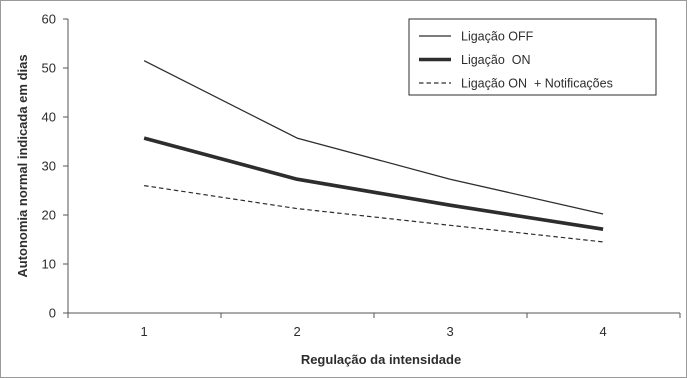  What do you see at coordinates (49, 215) in the screenshot?
I see `y-tick-label: 20` at bounding box center [49, 215].